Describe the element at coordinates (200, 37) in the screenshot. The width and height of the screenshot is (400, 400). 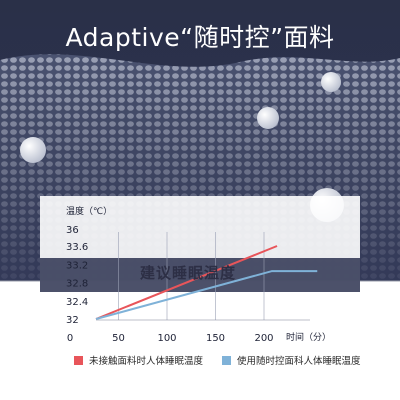
I see `headline: Adaptive“随时控”面料` at that location.